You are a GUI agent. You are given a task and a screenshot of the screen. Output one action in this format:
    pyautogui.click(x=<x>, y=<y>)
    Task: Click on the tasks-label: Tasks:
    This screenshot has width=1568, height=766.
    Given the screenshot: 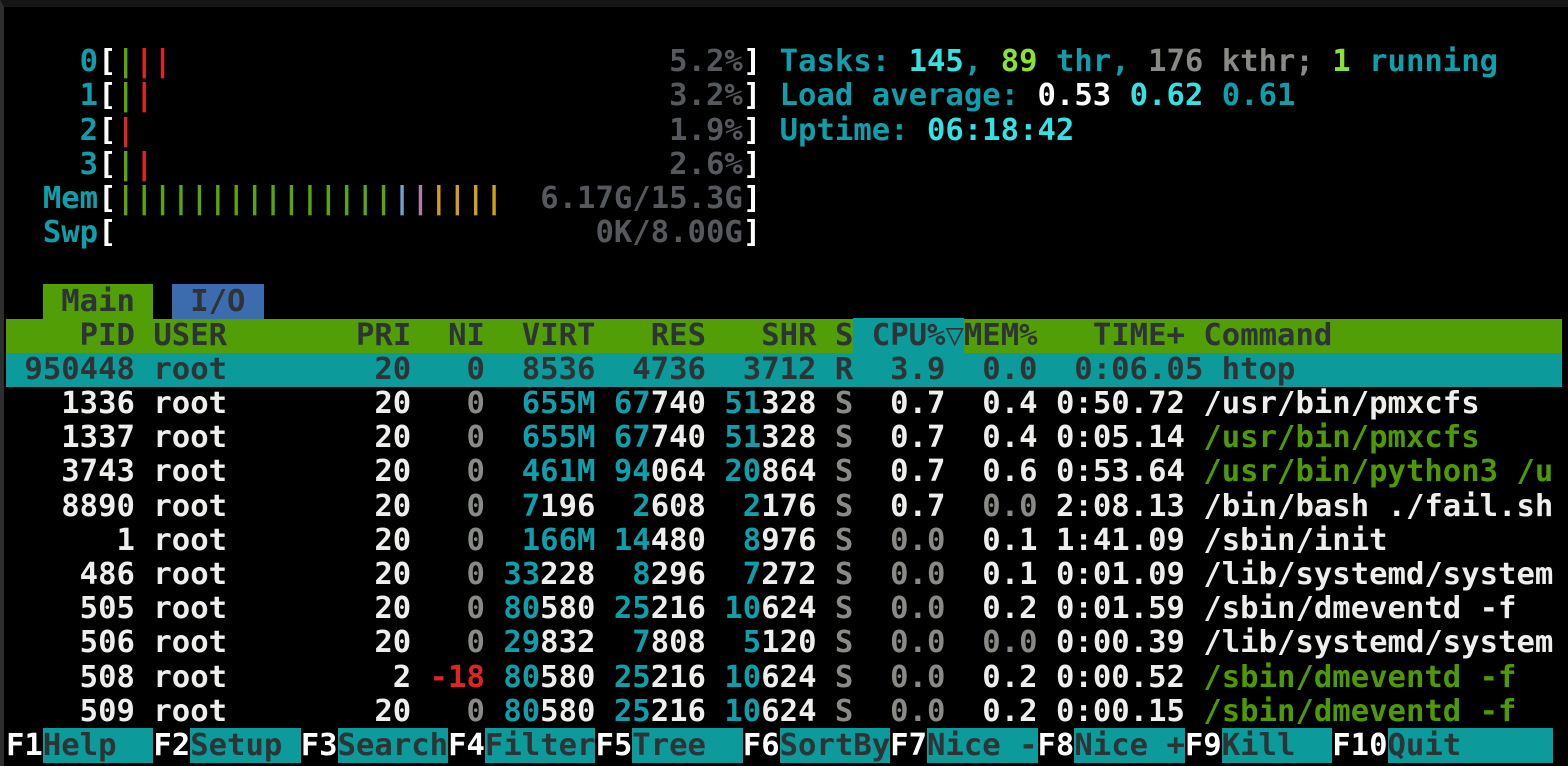 What is the action you would take?
    pyautogui.click(x=844, y=62)
    